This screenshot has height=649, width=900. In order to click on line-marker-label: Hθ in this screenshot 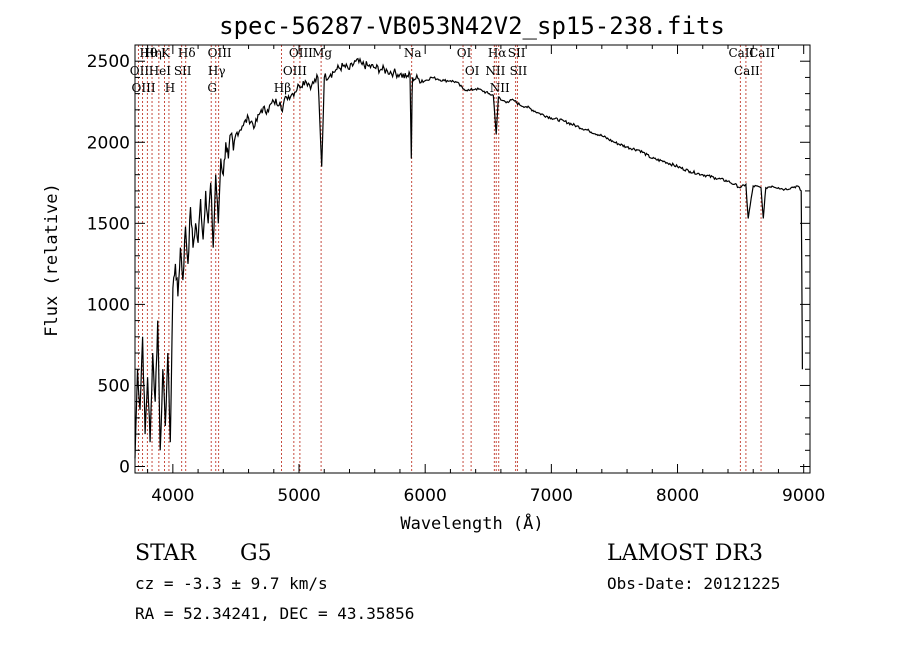, I will do `click(149, 53)`.